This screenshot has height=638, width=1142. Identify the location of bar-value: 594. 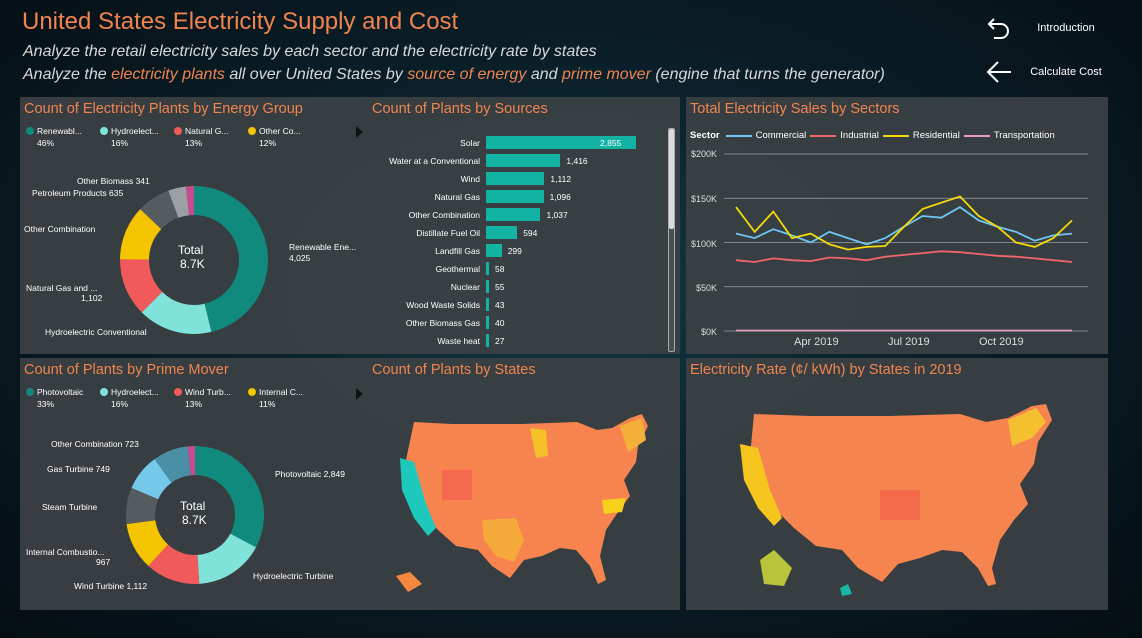
(530, 233).